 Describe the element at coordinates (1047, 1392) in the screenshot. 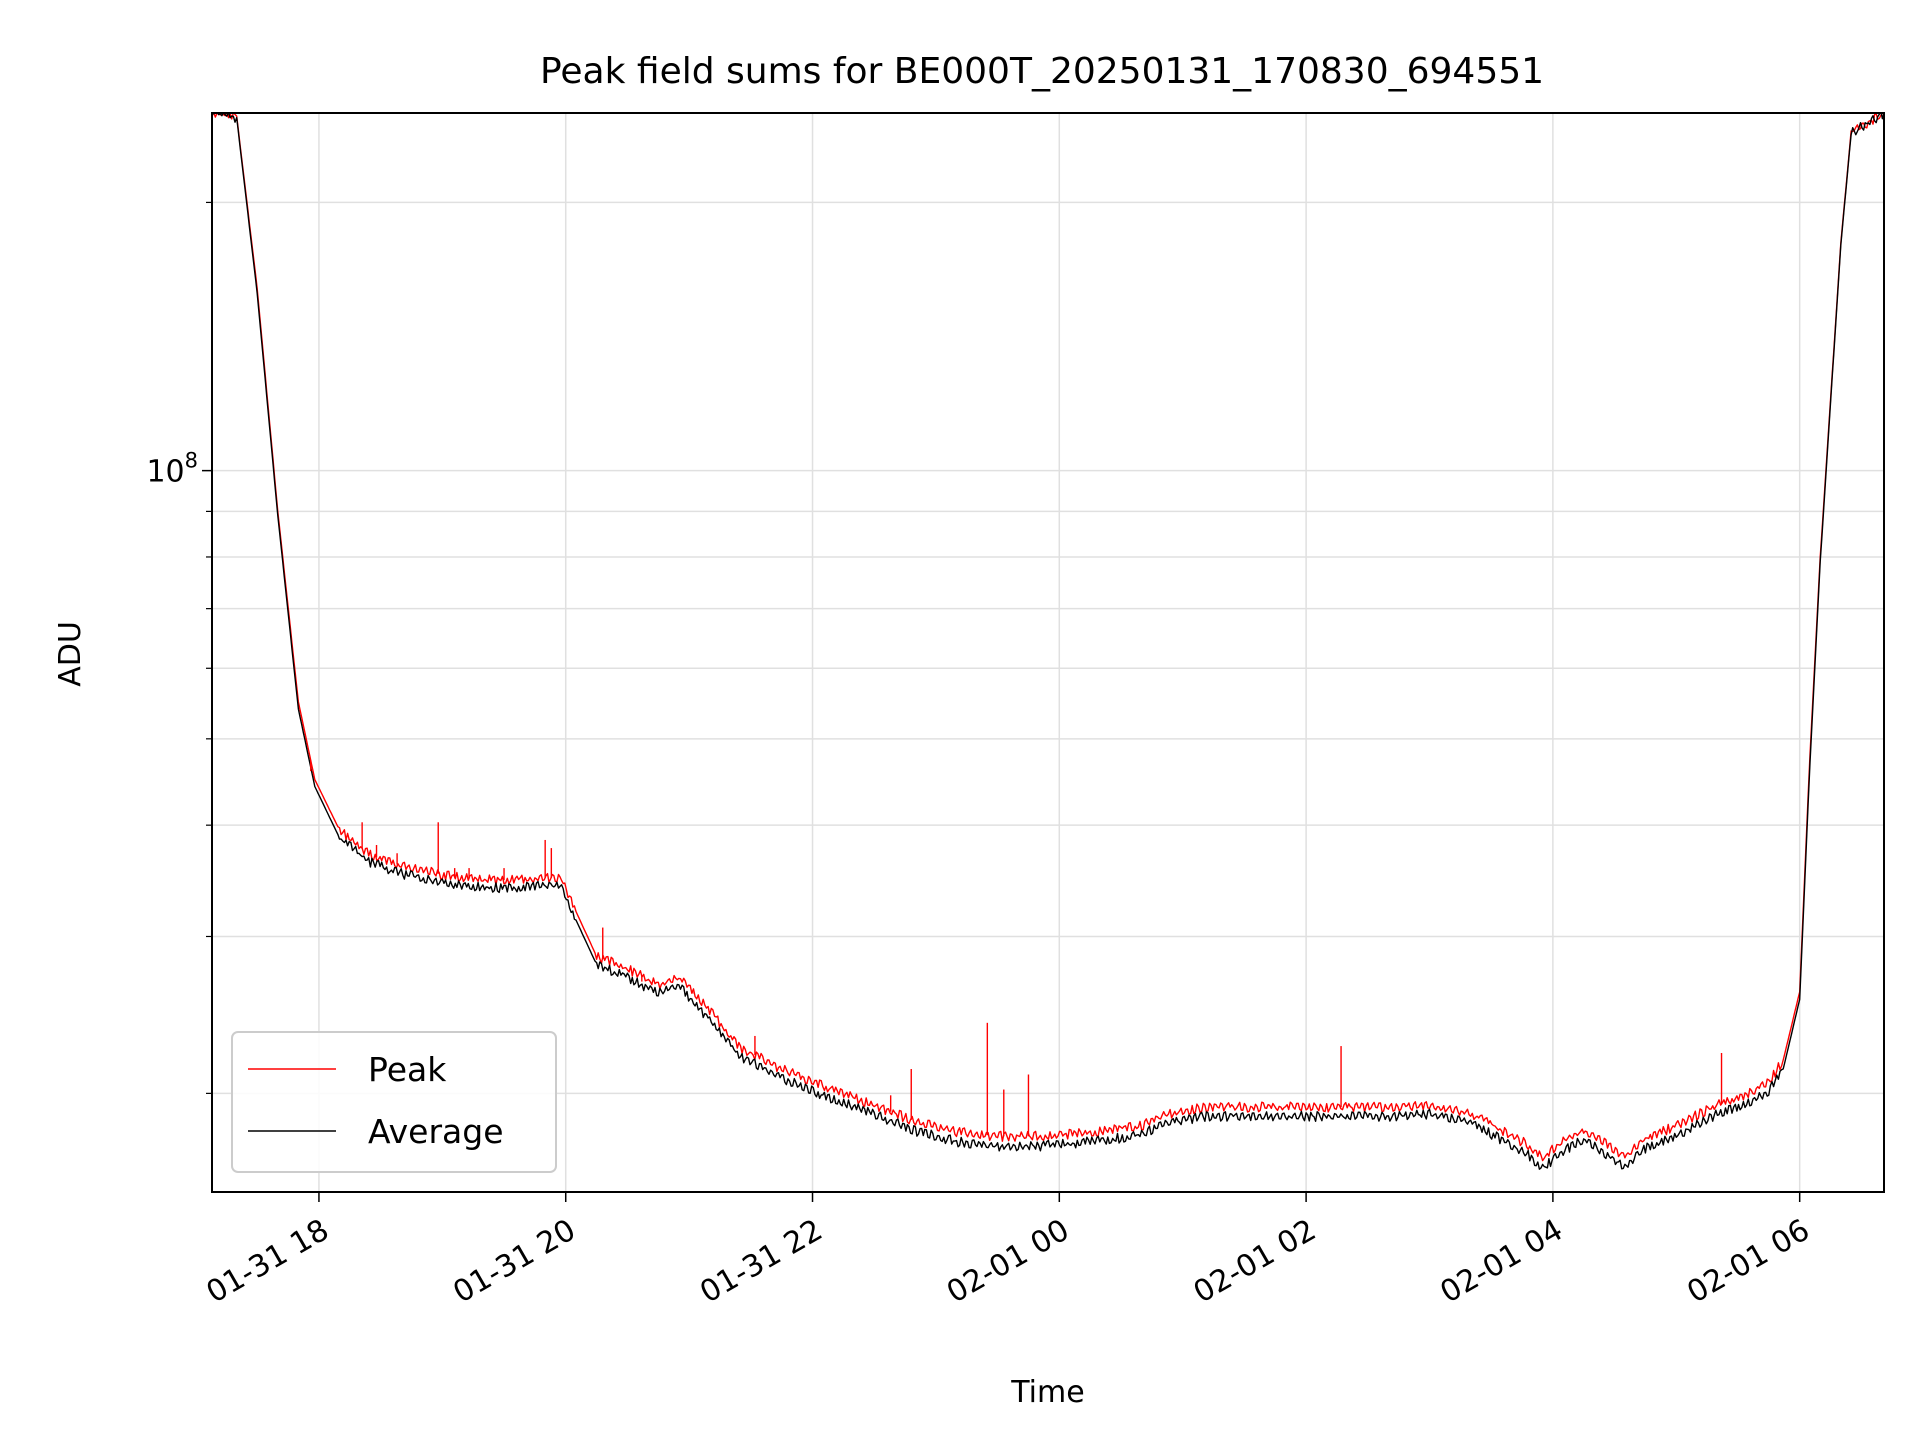

I see `x-axis-label: Time` at that location.